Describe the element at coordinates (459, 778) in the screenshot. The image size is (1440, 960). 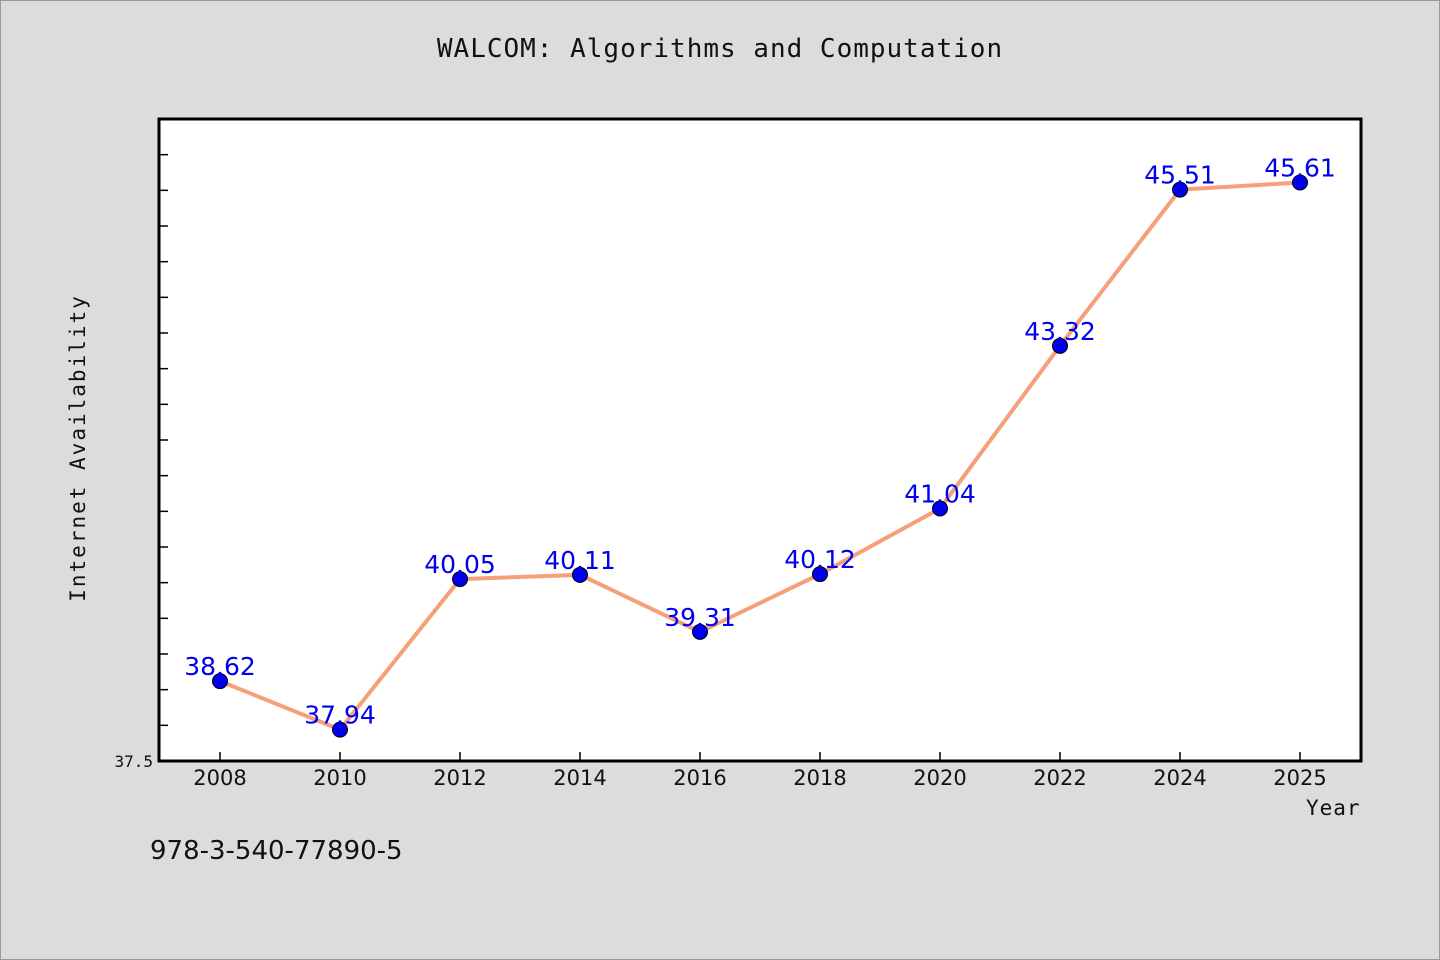
I see `x-tick-label-2: 2012` at that location.